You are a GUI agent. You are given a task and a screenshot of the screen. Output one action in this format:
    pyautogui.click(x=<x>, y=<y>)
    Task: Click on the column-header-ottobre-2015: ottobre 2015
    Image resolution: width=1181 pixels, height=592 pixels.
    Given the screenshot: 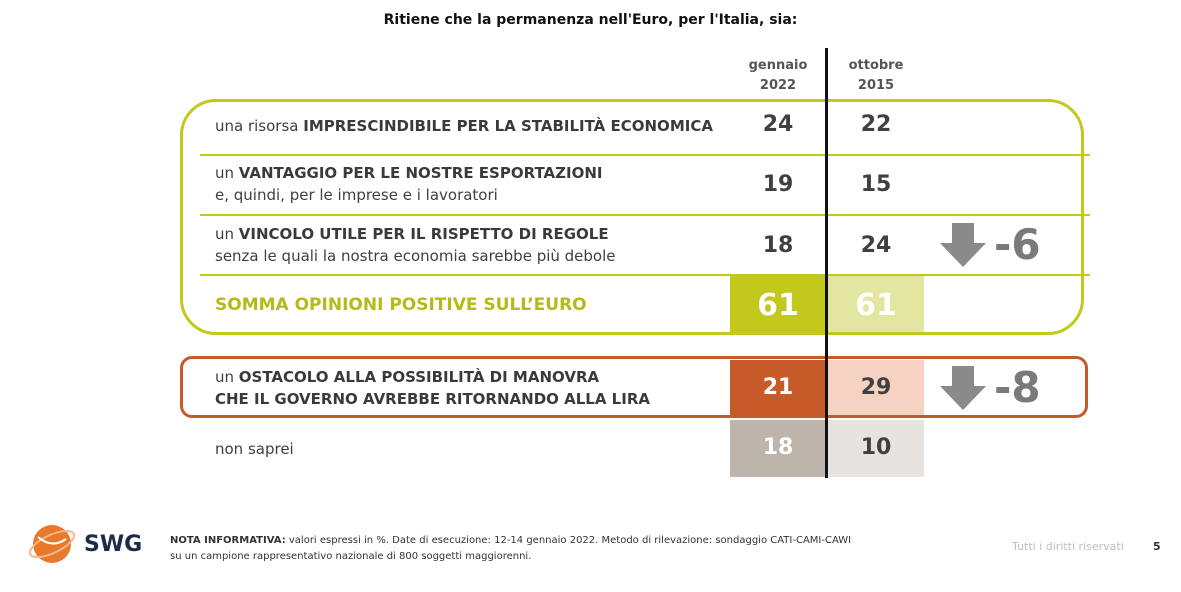 What is the action you would take?
    pyautogui.click(x=876, y=76)
    